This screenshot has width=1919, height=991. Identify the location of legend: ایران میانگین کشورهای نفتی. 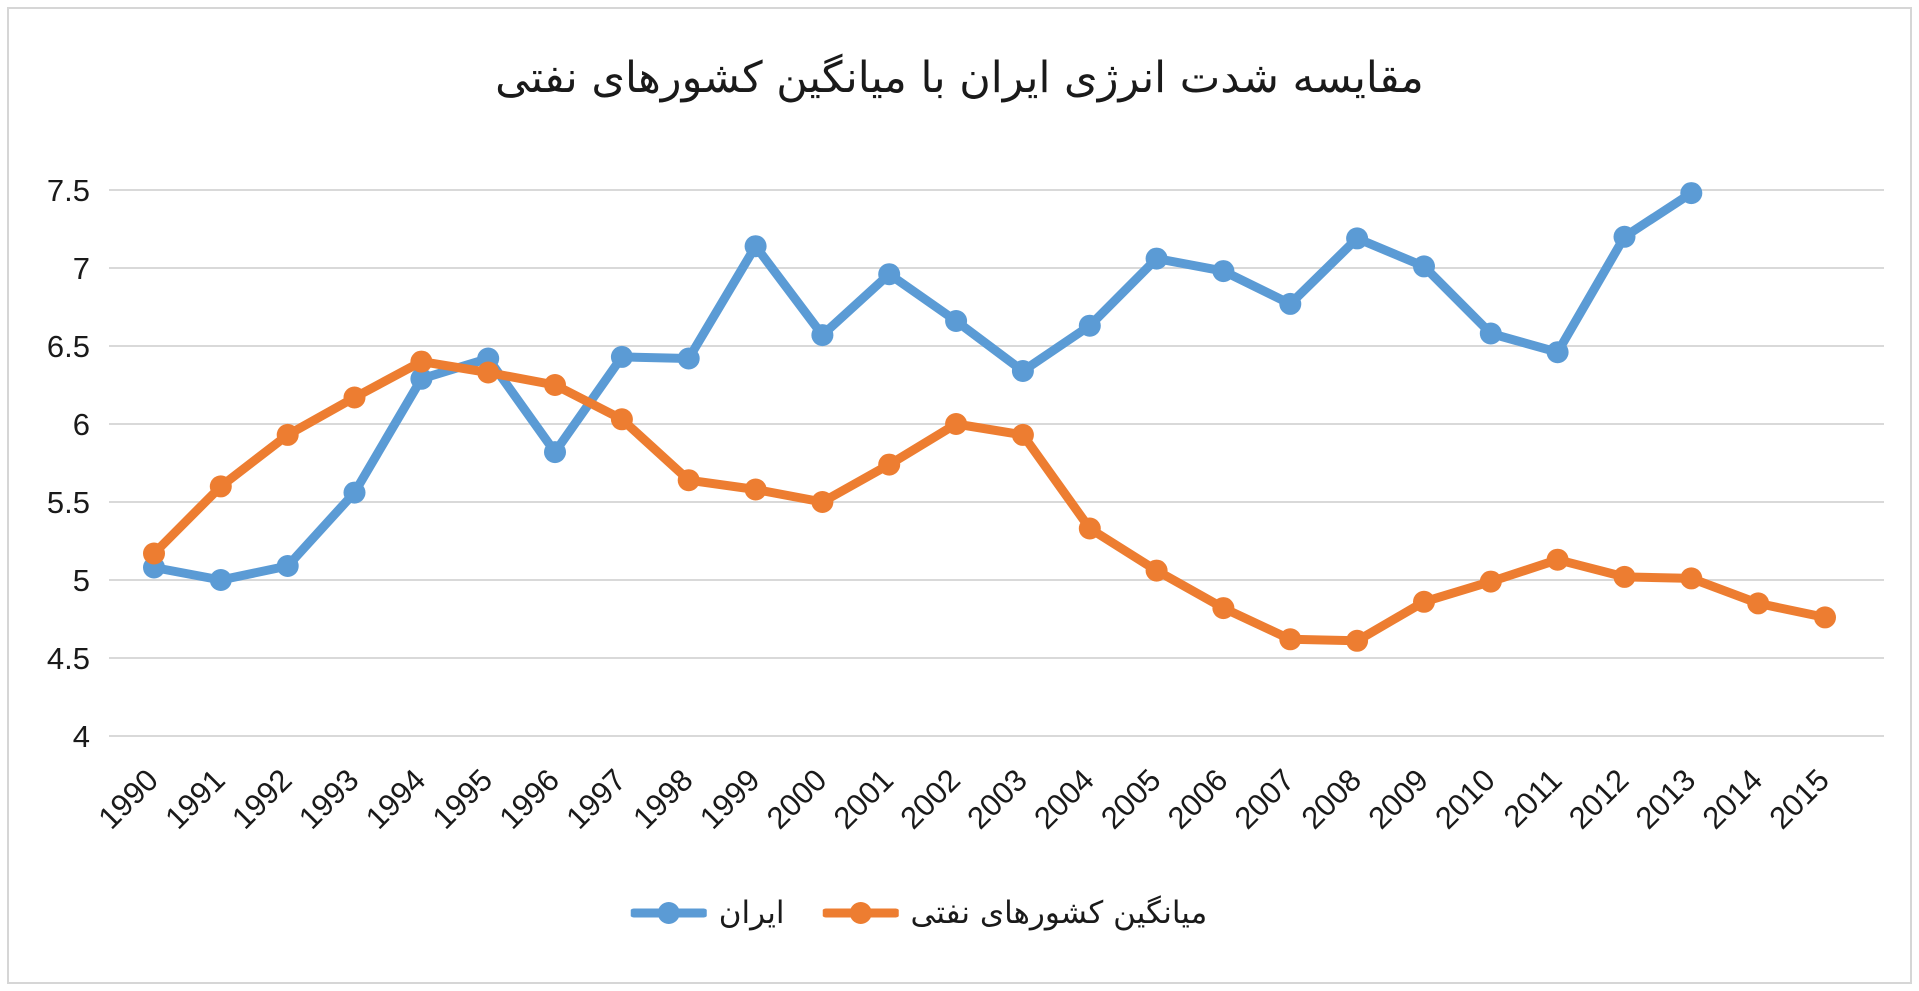
(918, 913).